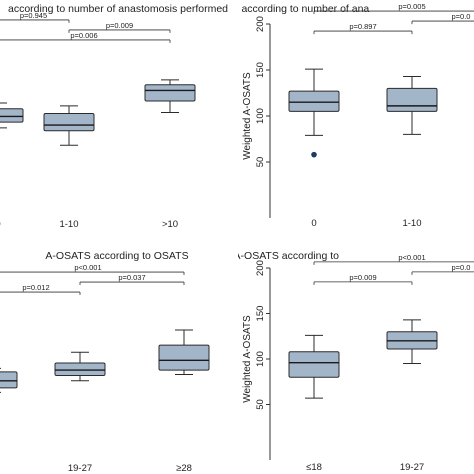  Describe the element at coordinates (314, 154) in the screenshot. I see `outlier-point` at that location.